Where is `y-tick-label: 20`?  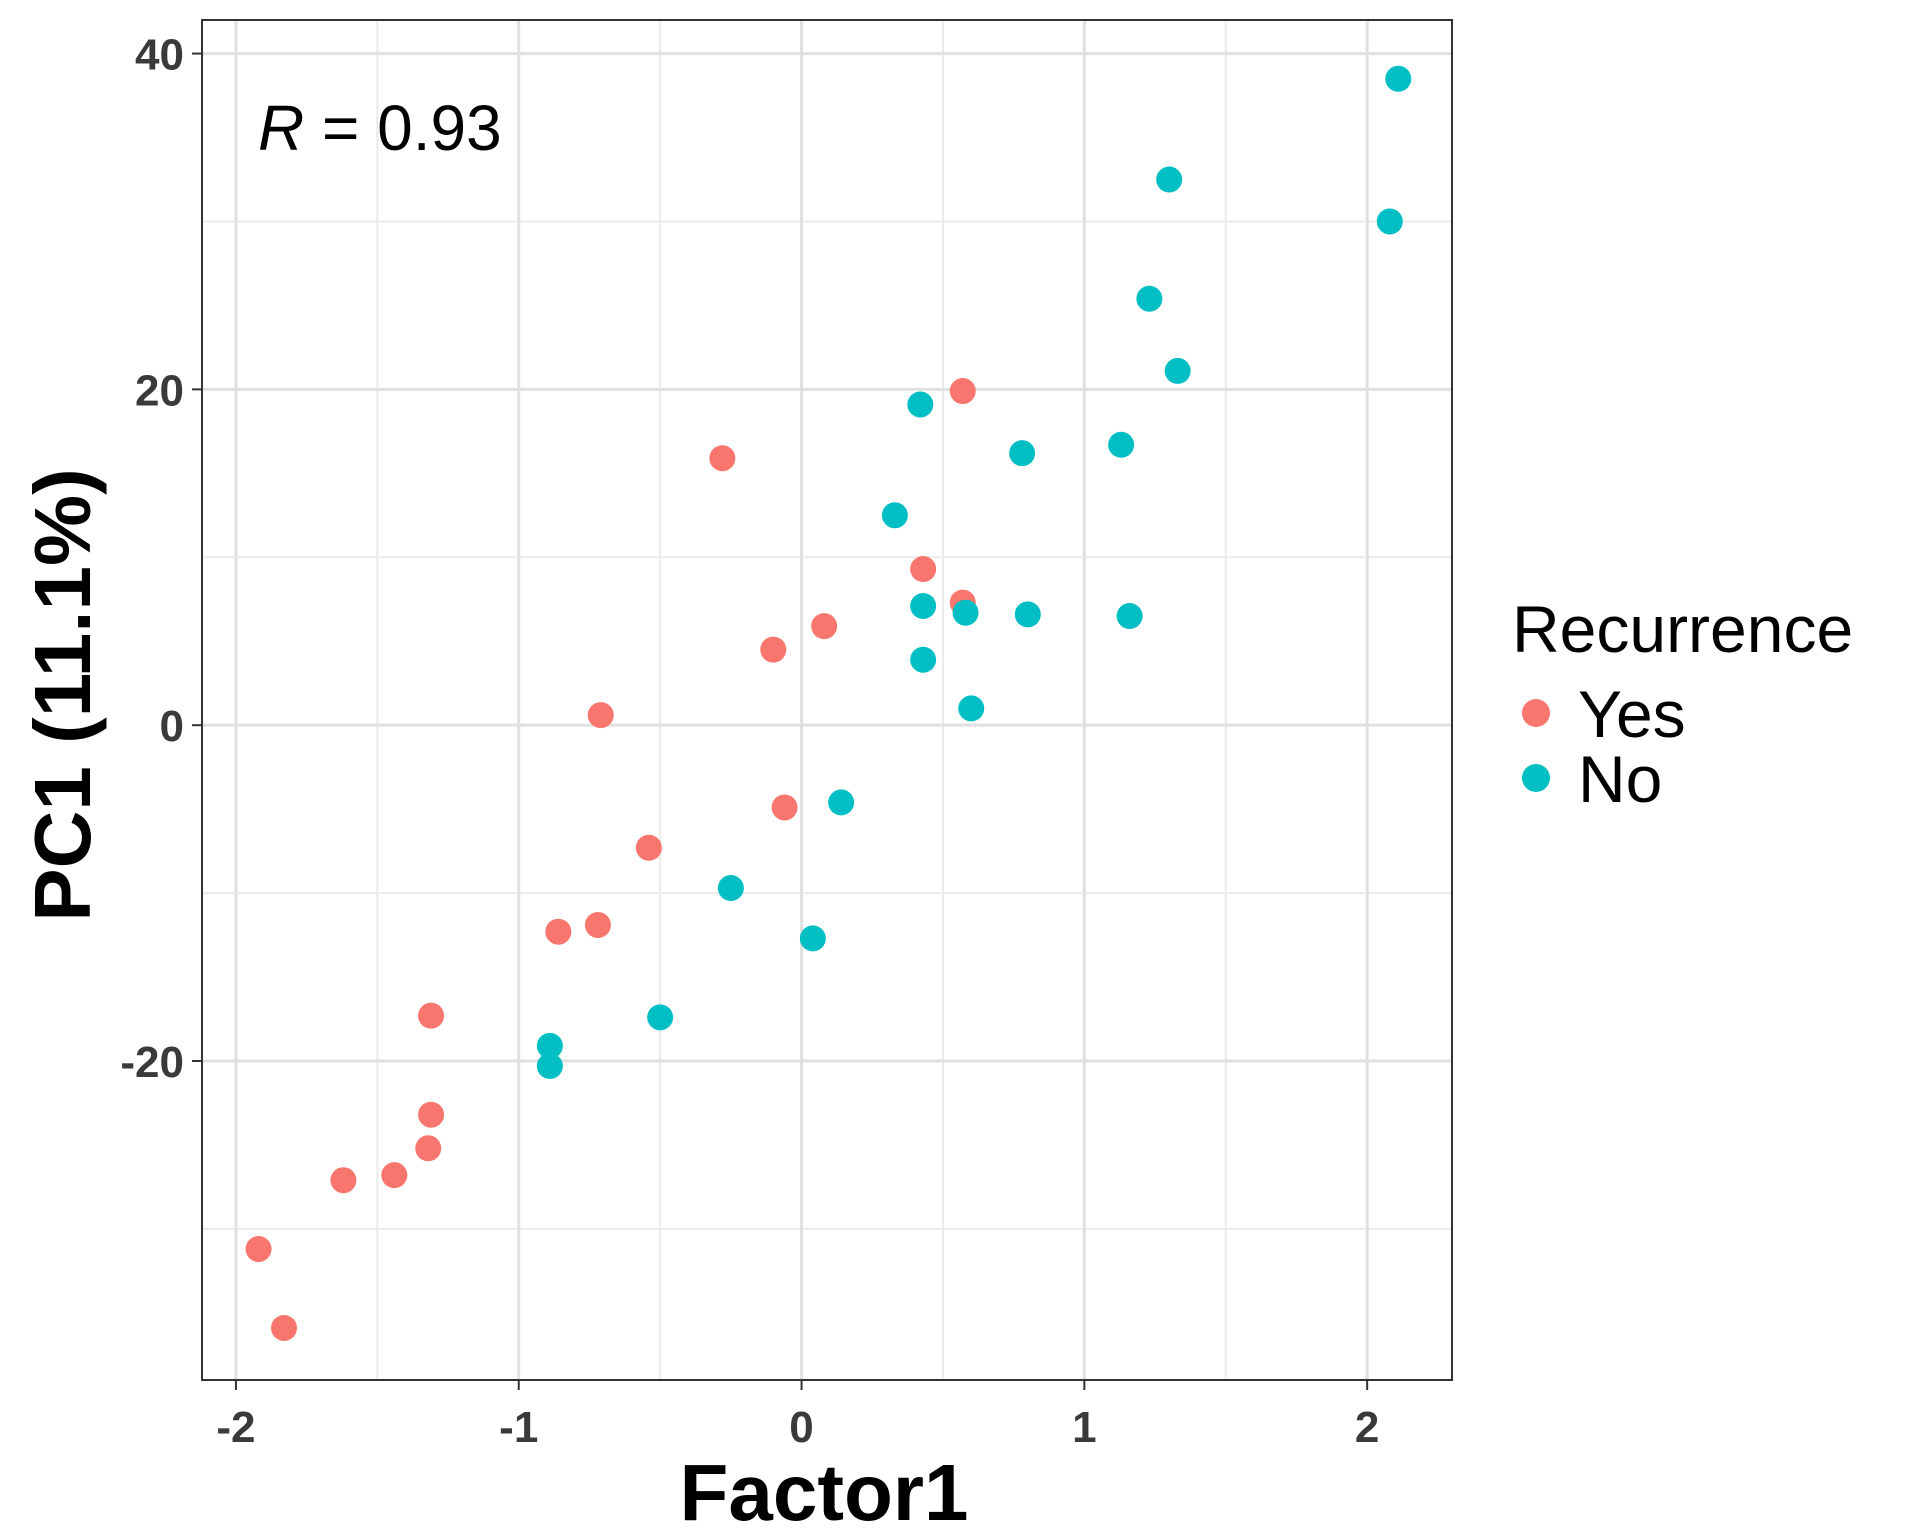
y-tick-label: 20 is located at coordinates (159, 390).